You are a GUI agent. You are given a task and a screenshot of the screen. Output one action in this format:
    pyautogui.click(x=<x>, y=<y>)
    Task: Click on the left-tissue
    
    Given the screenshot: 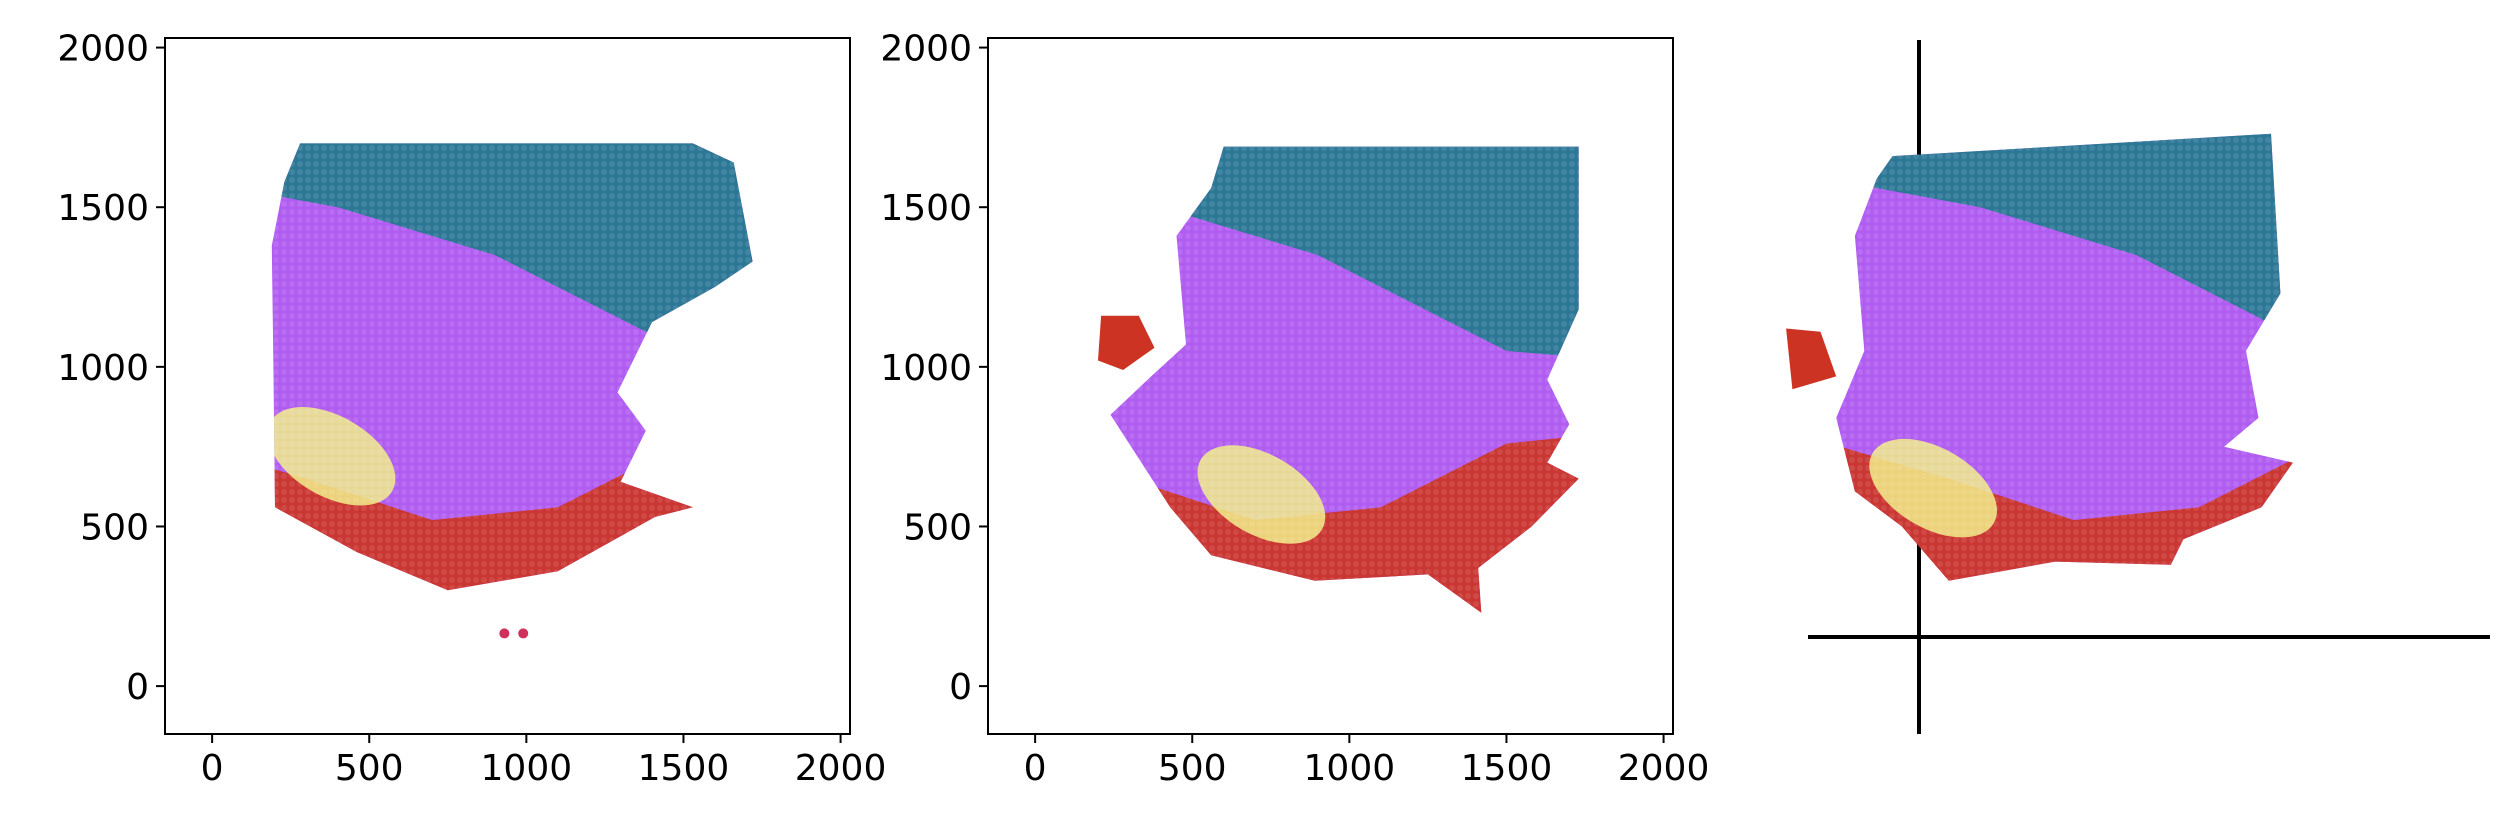 What is the action you would take?
    pyautogui.click(x=512, y=367)
    